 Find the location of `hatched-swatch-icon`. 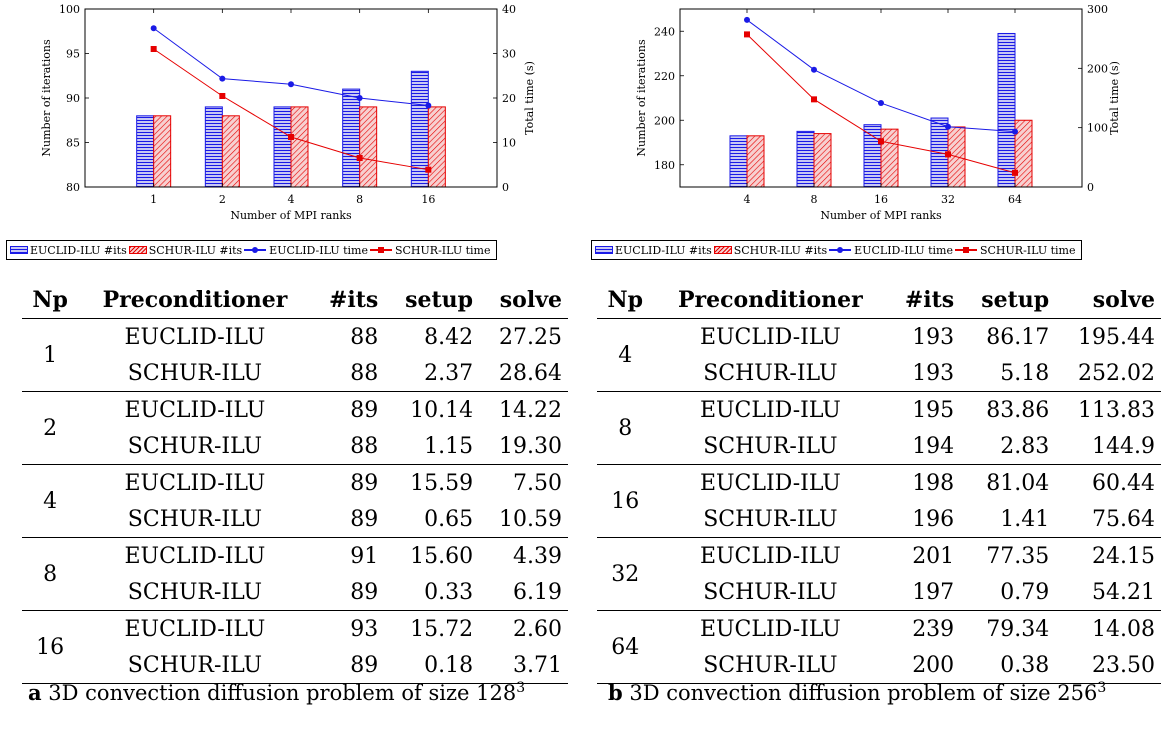

hatched-swatch-icon is located at coordinates (722, 250).